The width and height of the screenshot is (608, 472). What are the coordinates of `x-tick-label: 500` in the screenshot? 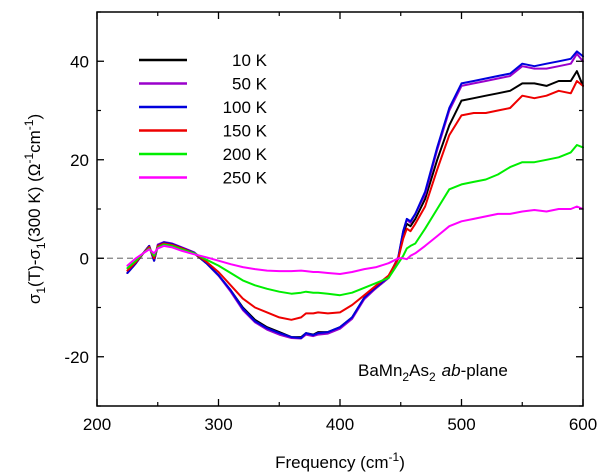 It's located at (461, 424).